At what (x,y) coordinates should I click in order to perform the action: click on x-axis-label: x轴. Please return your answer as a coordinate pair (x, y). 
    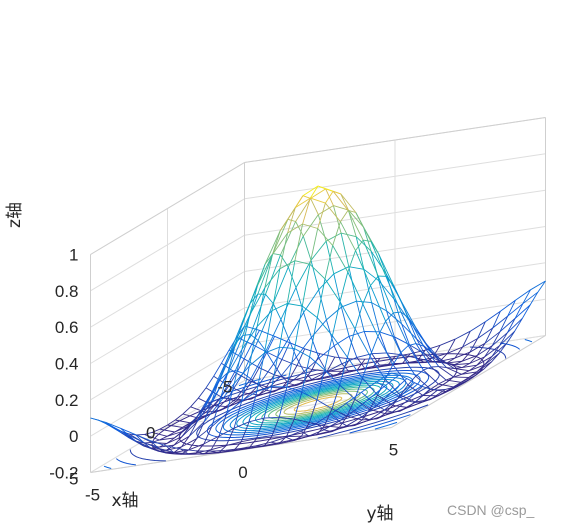
    Looking at the image, I should click on (124, 501).